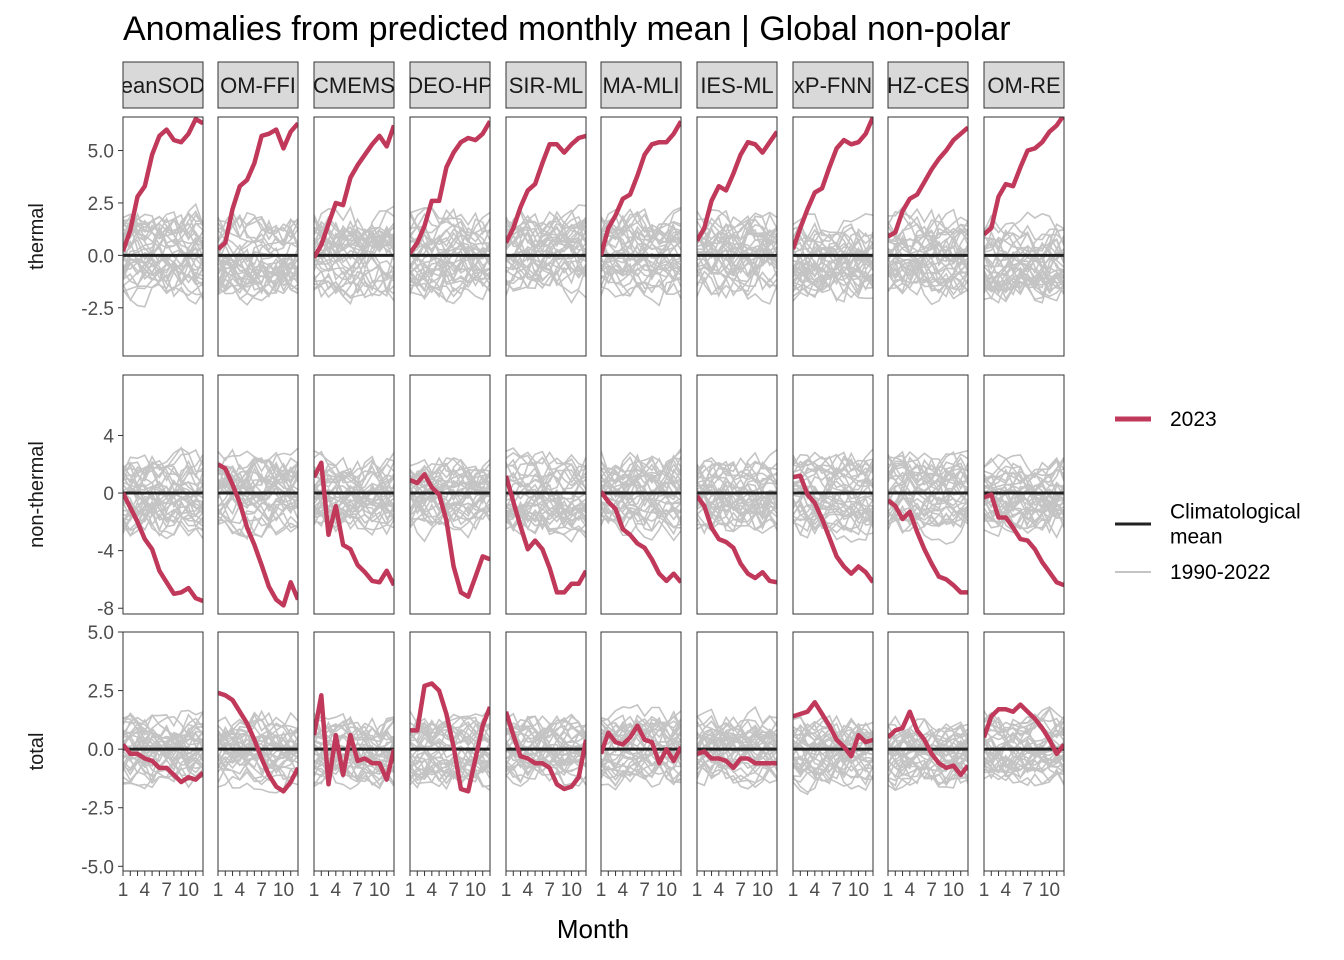  I want to click on facet-strip: xP-FNN, so click(833, 85).